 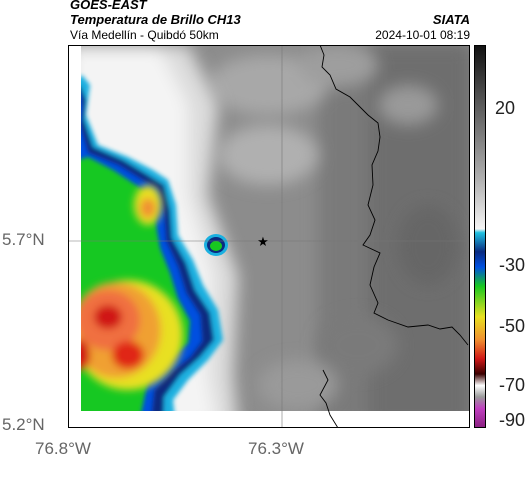 What do you see at coordinates (505, 108) in the screenshot?
I see `colorbar-tick: 20` at bounding box center [505, 108].